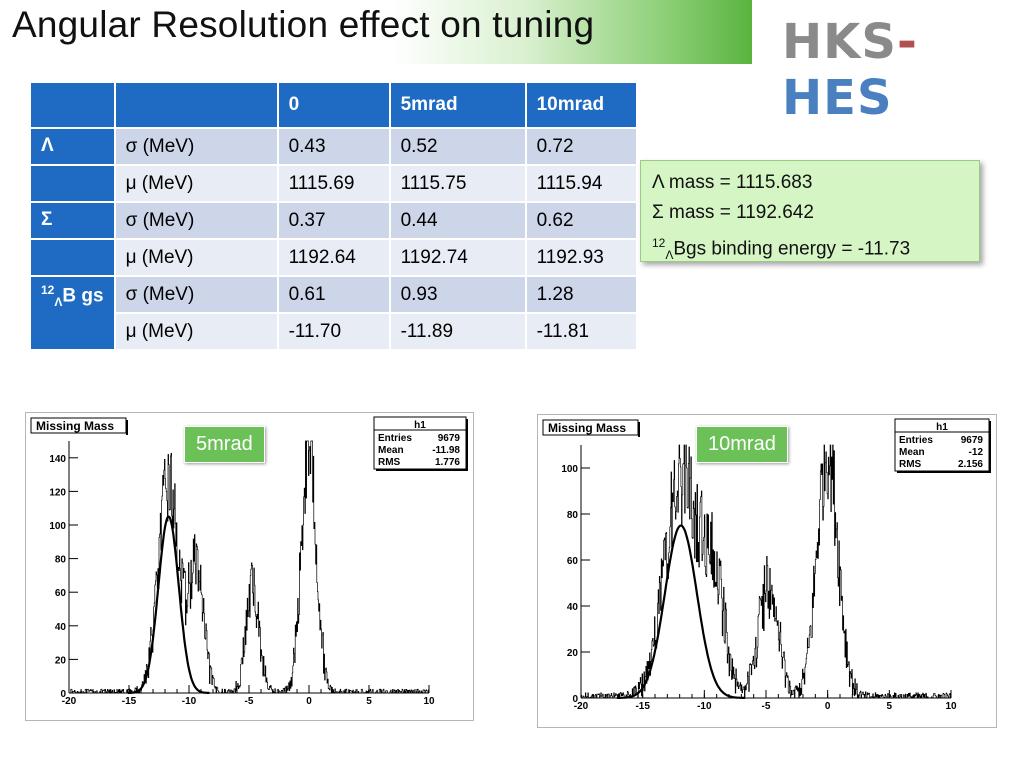  What do you see at coordinates (839, 42) in the screenshot?
I see `logo-part-hks: HKS` at bounding box center [839, 42].